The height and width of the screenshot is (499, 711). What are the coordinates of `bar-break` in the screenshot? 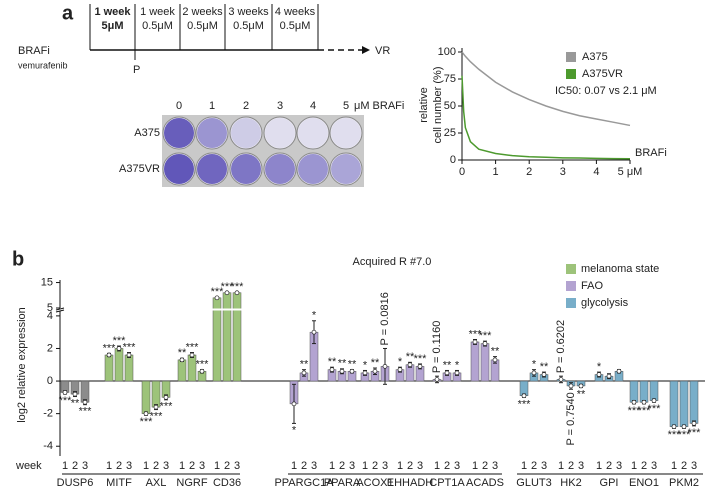 It's located at (227, 309).